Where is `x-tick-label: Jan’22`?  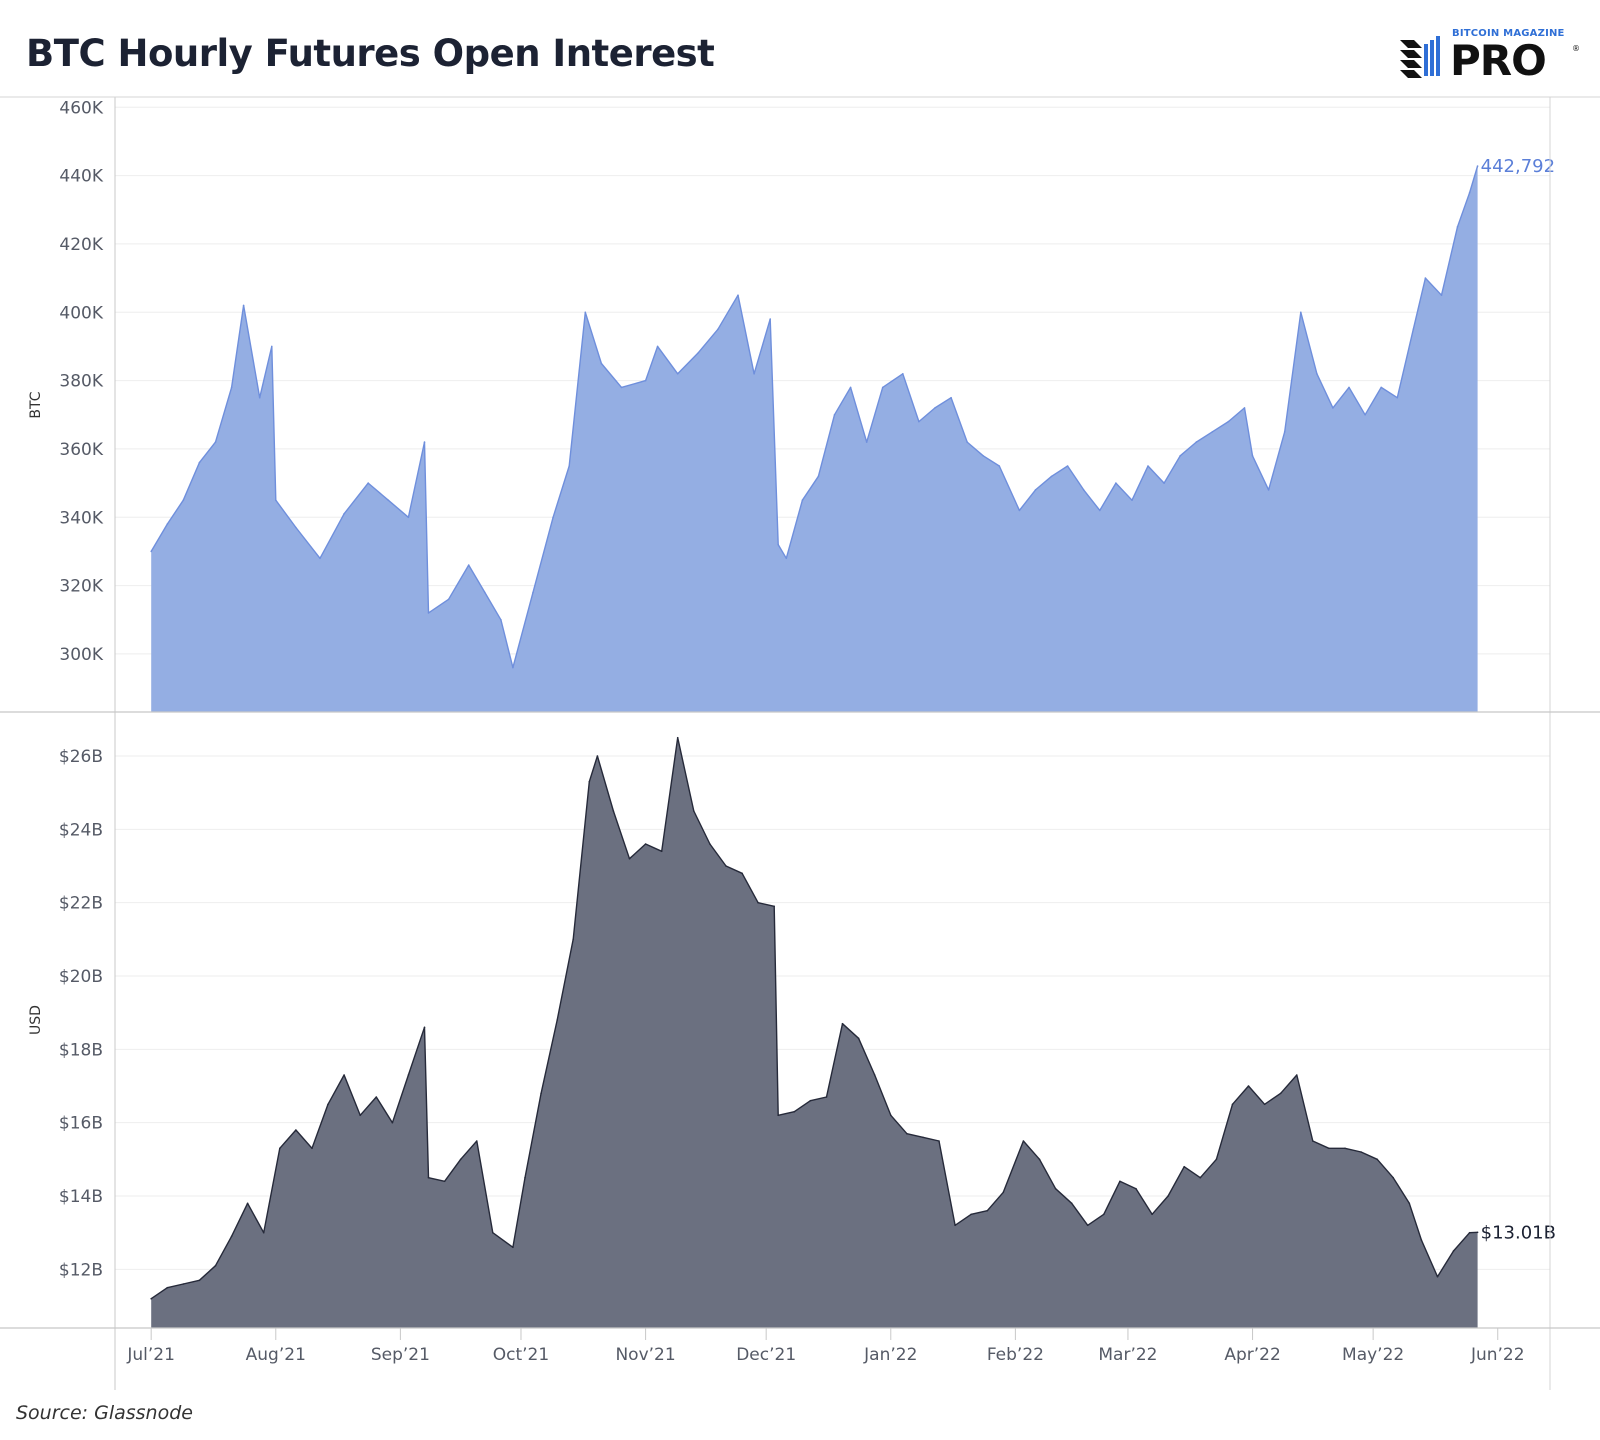 x-tick-label: Jan’22 is located at coordinates (890, 1355).